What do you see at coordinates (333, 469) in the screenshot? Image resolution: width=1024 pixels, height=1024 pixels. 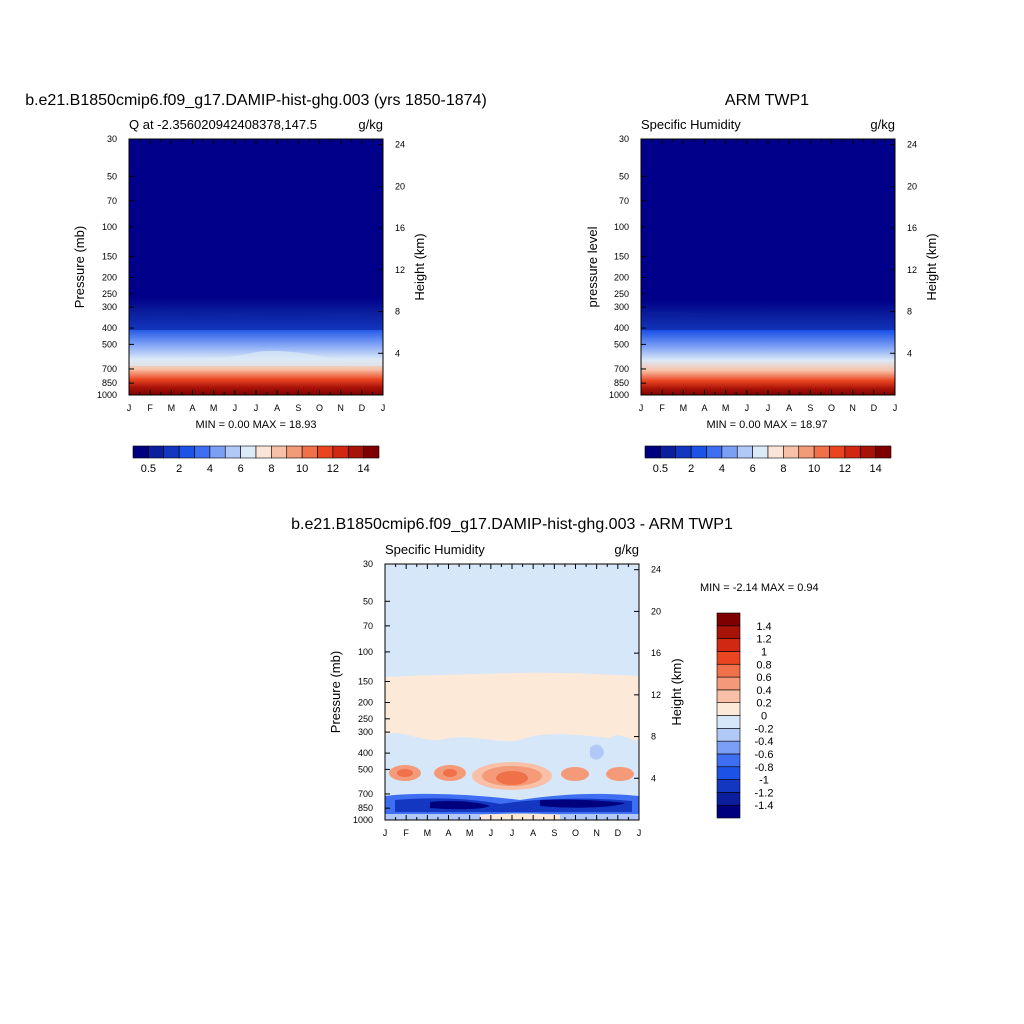 I see `colorbar-label: 12` at bounding box center [333, 469].